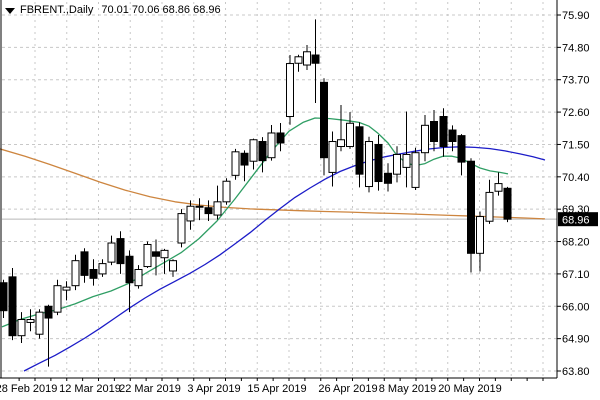  Describe the element at coordinates (576, 243) in the screenshot. I see `y-axis-label: 68.20` at that location.